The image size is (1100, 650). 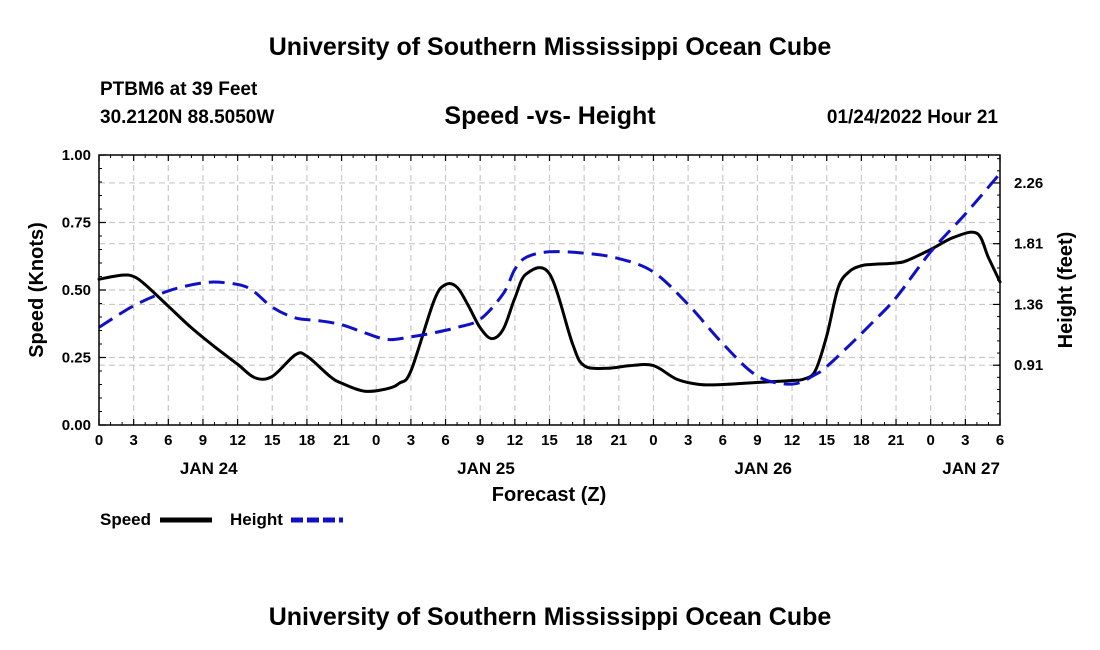 I want to click on y-tick-label: 0.50, so click(x=76, y=290).